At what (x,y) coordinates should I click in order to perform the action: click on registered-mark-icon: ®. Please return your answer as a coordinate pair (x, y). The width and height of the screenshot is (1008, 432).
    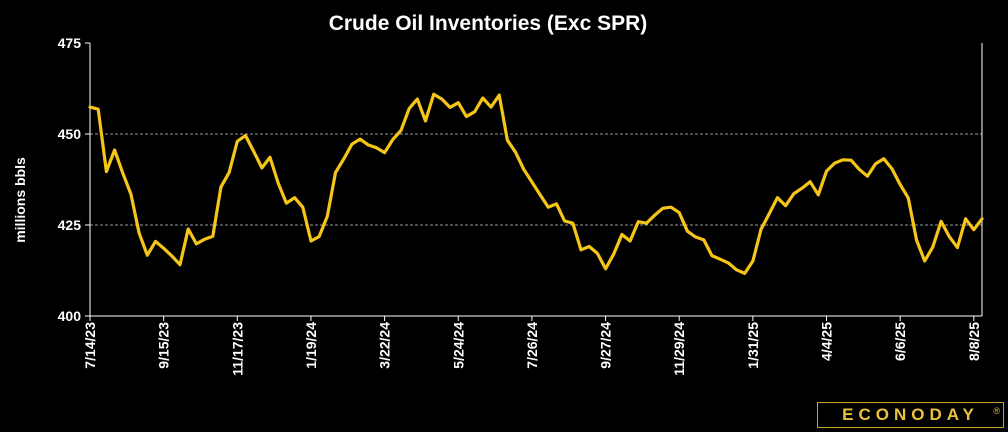
    Looking at the image, I should click on (996, 411).